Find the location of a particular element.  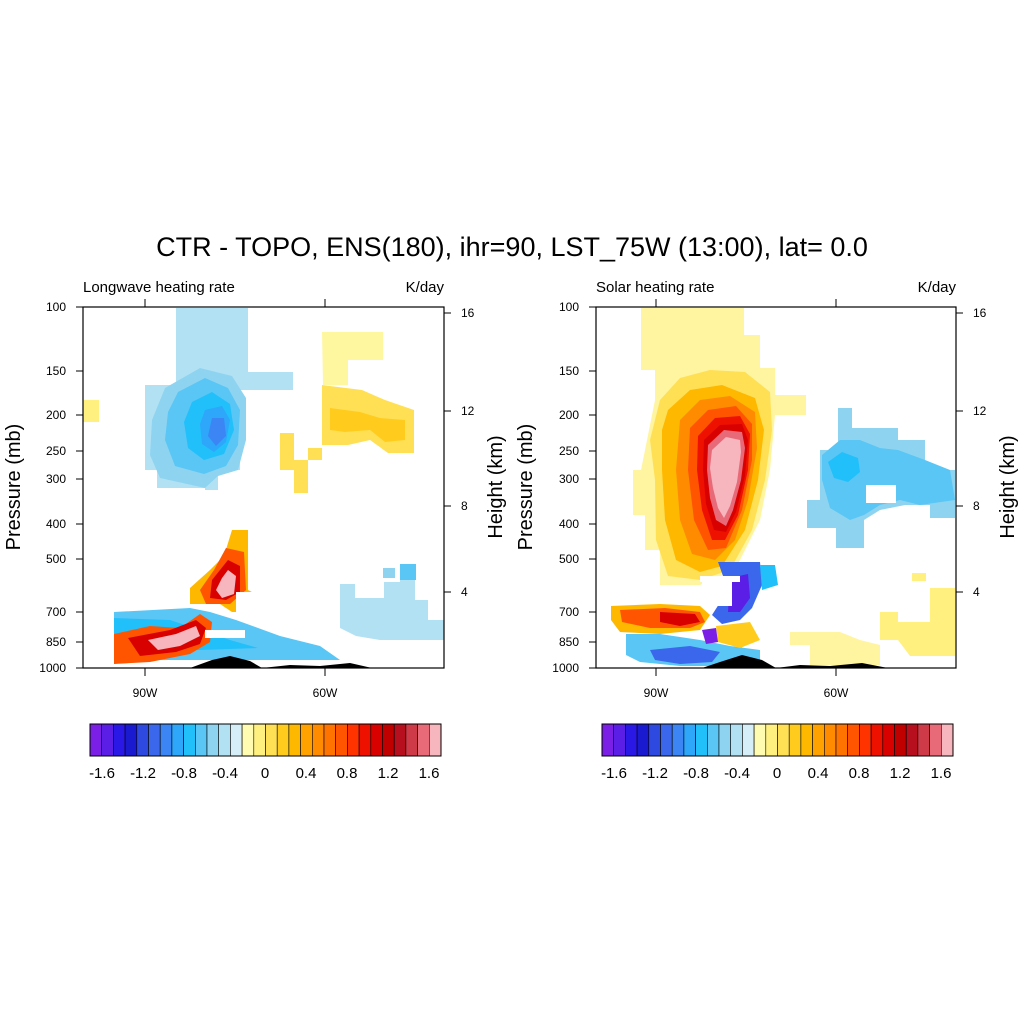

y-tick-label: 250 is located at coordinates (56, 451).